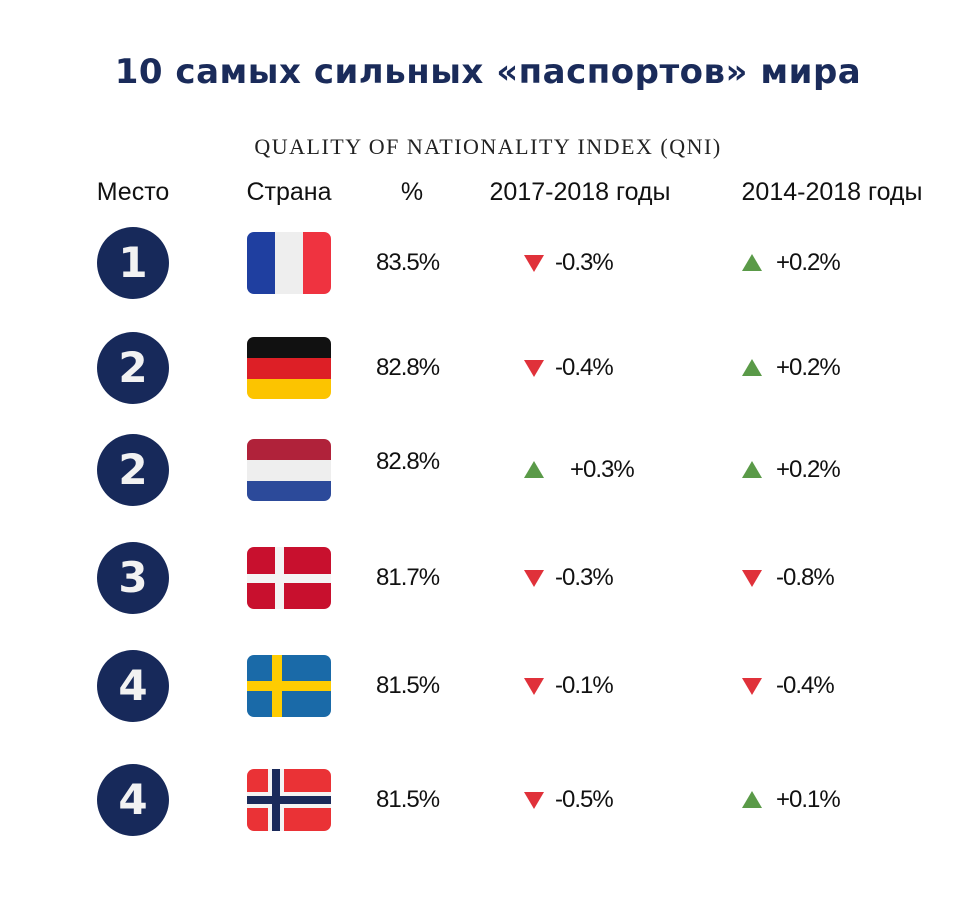  What do you see at coordinates (488, 72) in the screenshot?
I see `page-title: 10 самых сильных «паспортов» мира` at bounding box center [488, 72].